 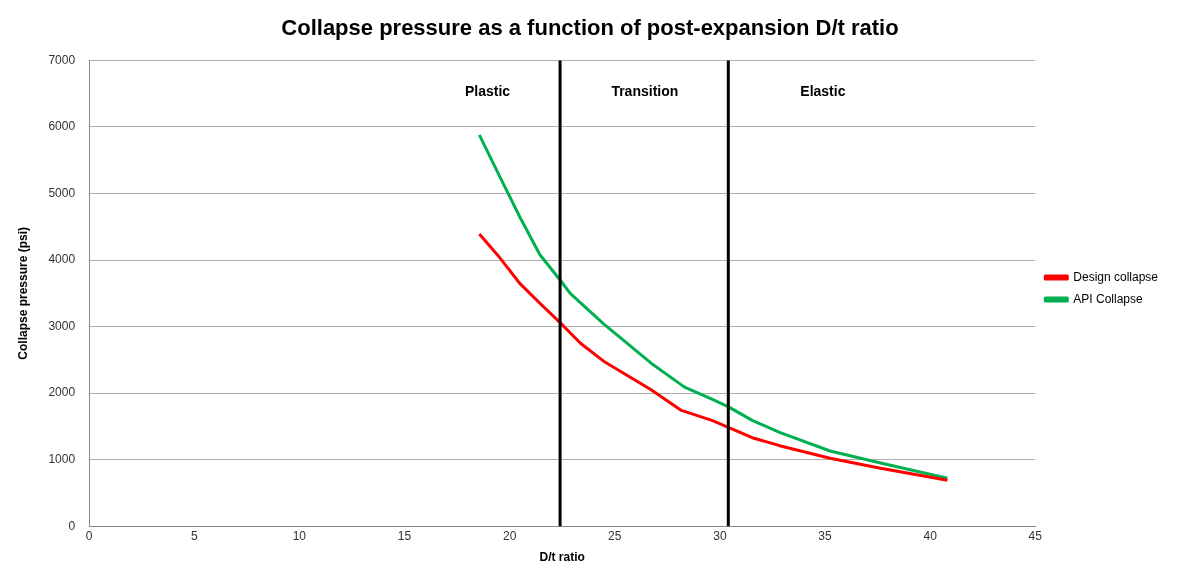 What do you see at coordinates (1116, 276) in the screenshot?
I see `legend-label: Design collapse` at bounding box center [1116, 276].